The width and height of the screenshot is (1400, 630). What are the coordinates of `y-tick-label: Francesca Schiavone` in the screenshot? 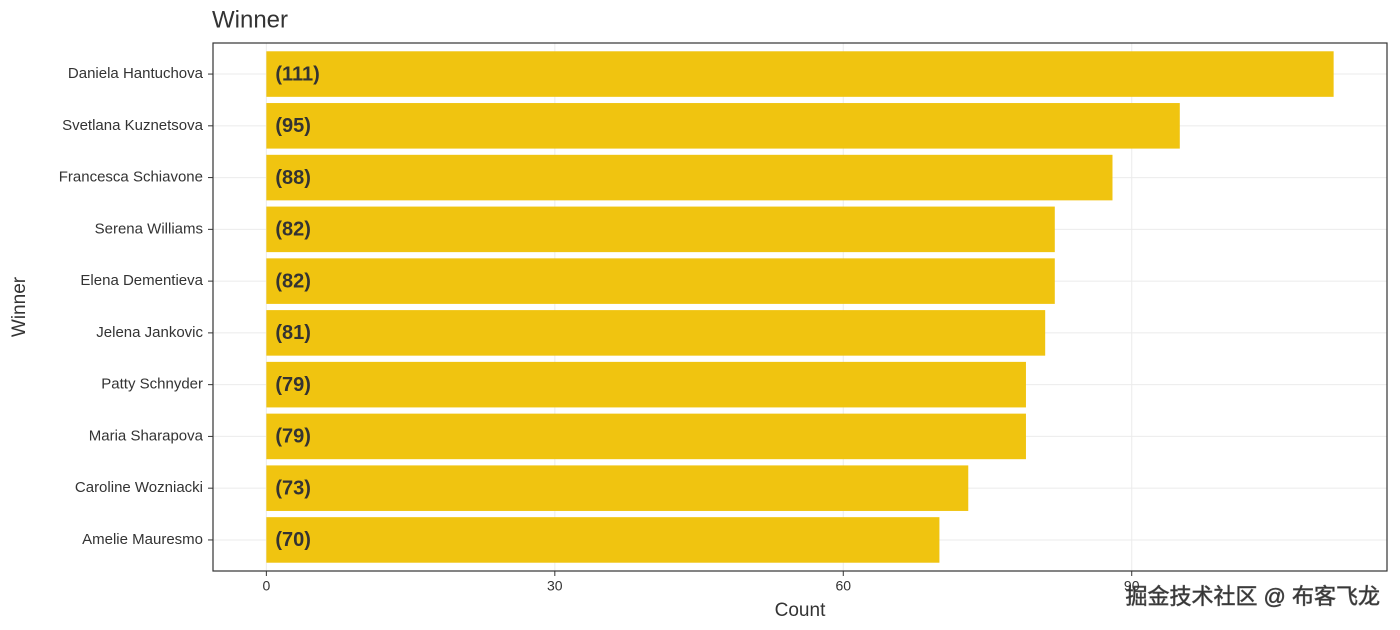 It's located at (131, 177).